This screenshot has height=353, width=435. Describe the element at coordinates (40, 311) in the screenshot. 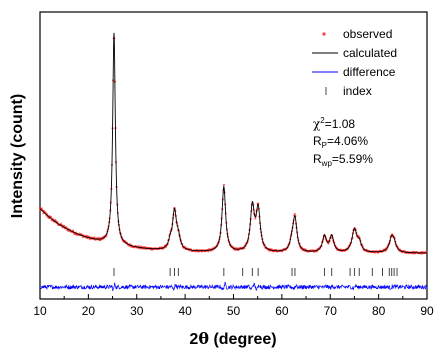

I see `x-tick-label: 10` at that location.